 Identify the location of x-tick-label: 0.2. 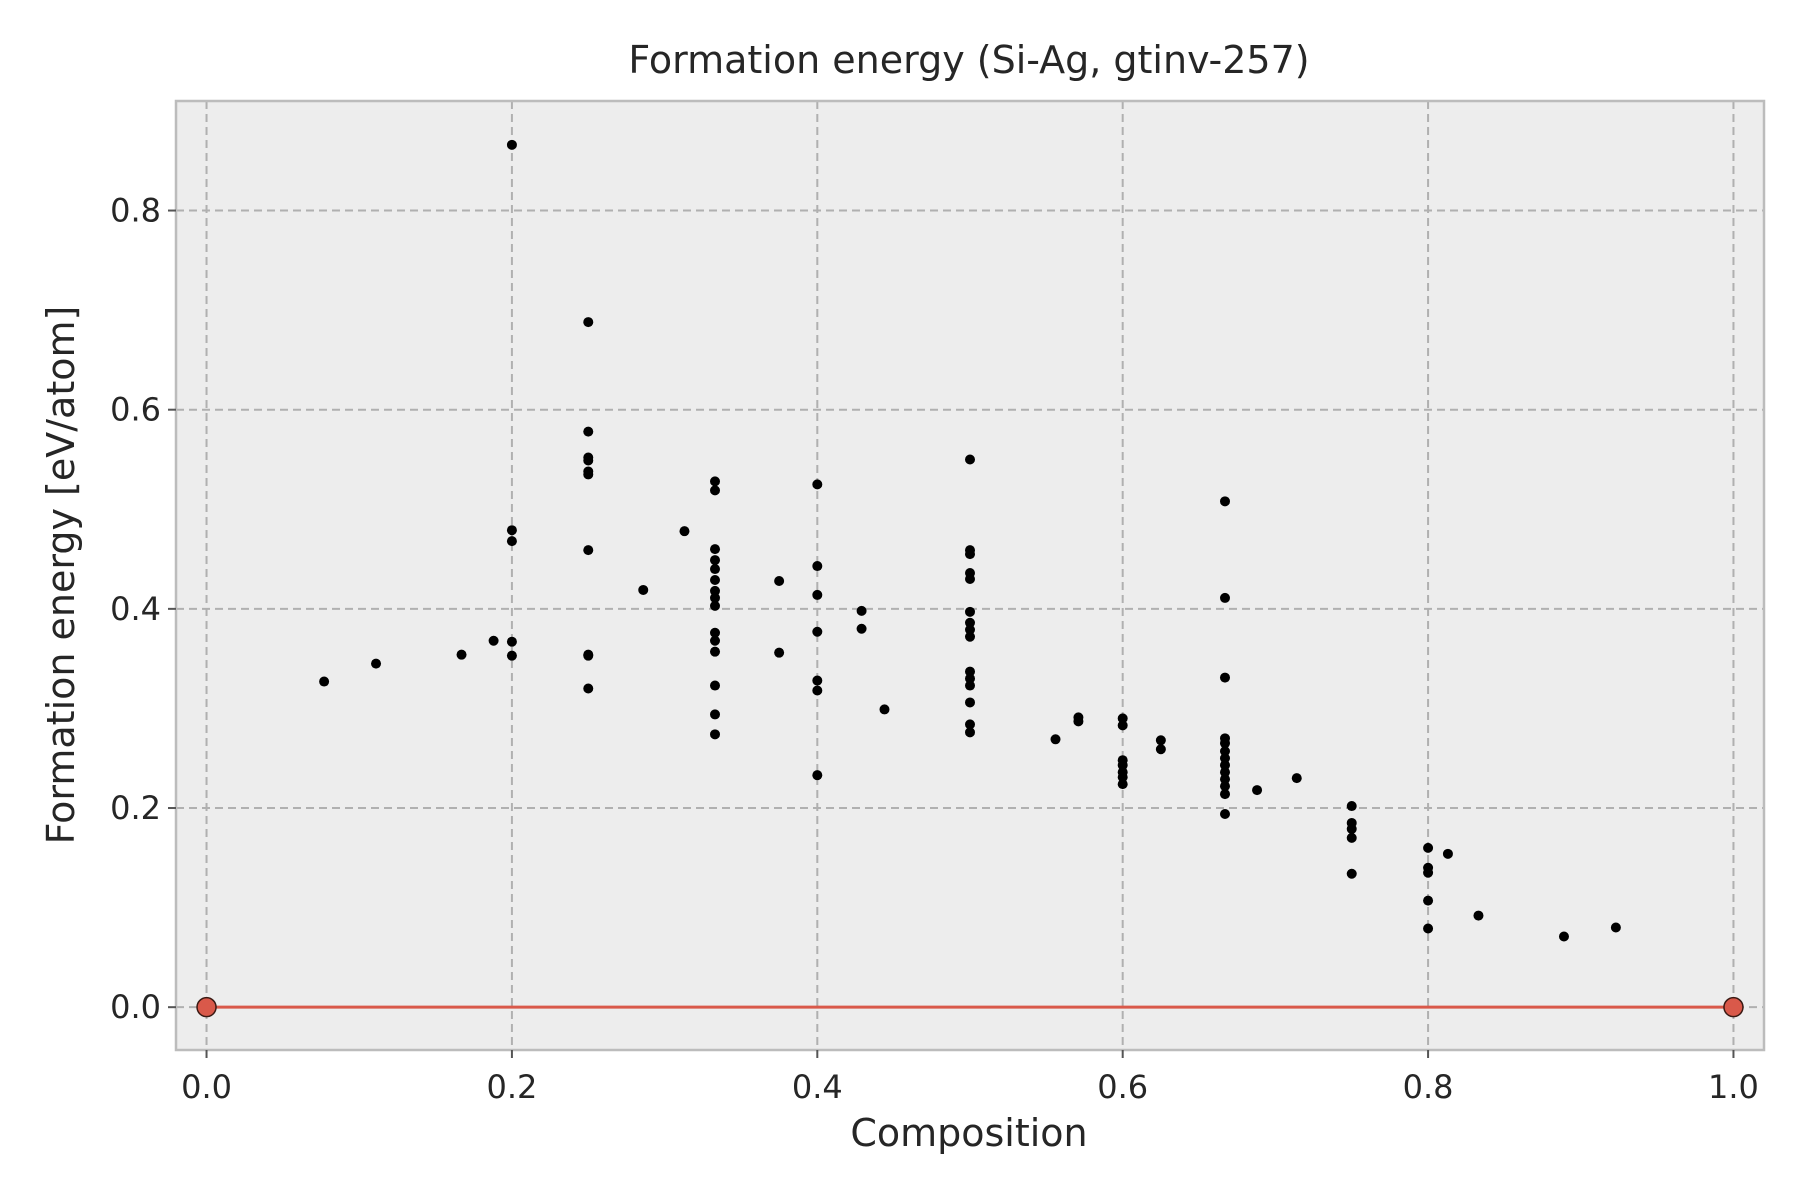
(511, 1087).